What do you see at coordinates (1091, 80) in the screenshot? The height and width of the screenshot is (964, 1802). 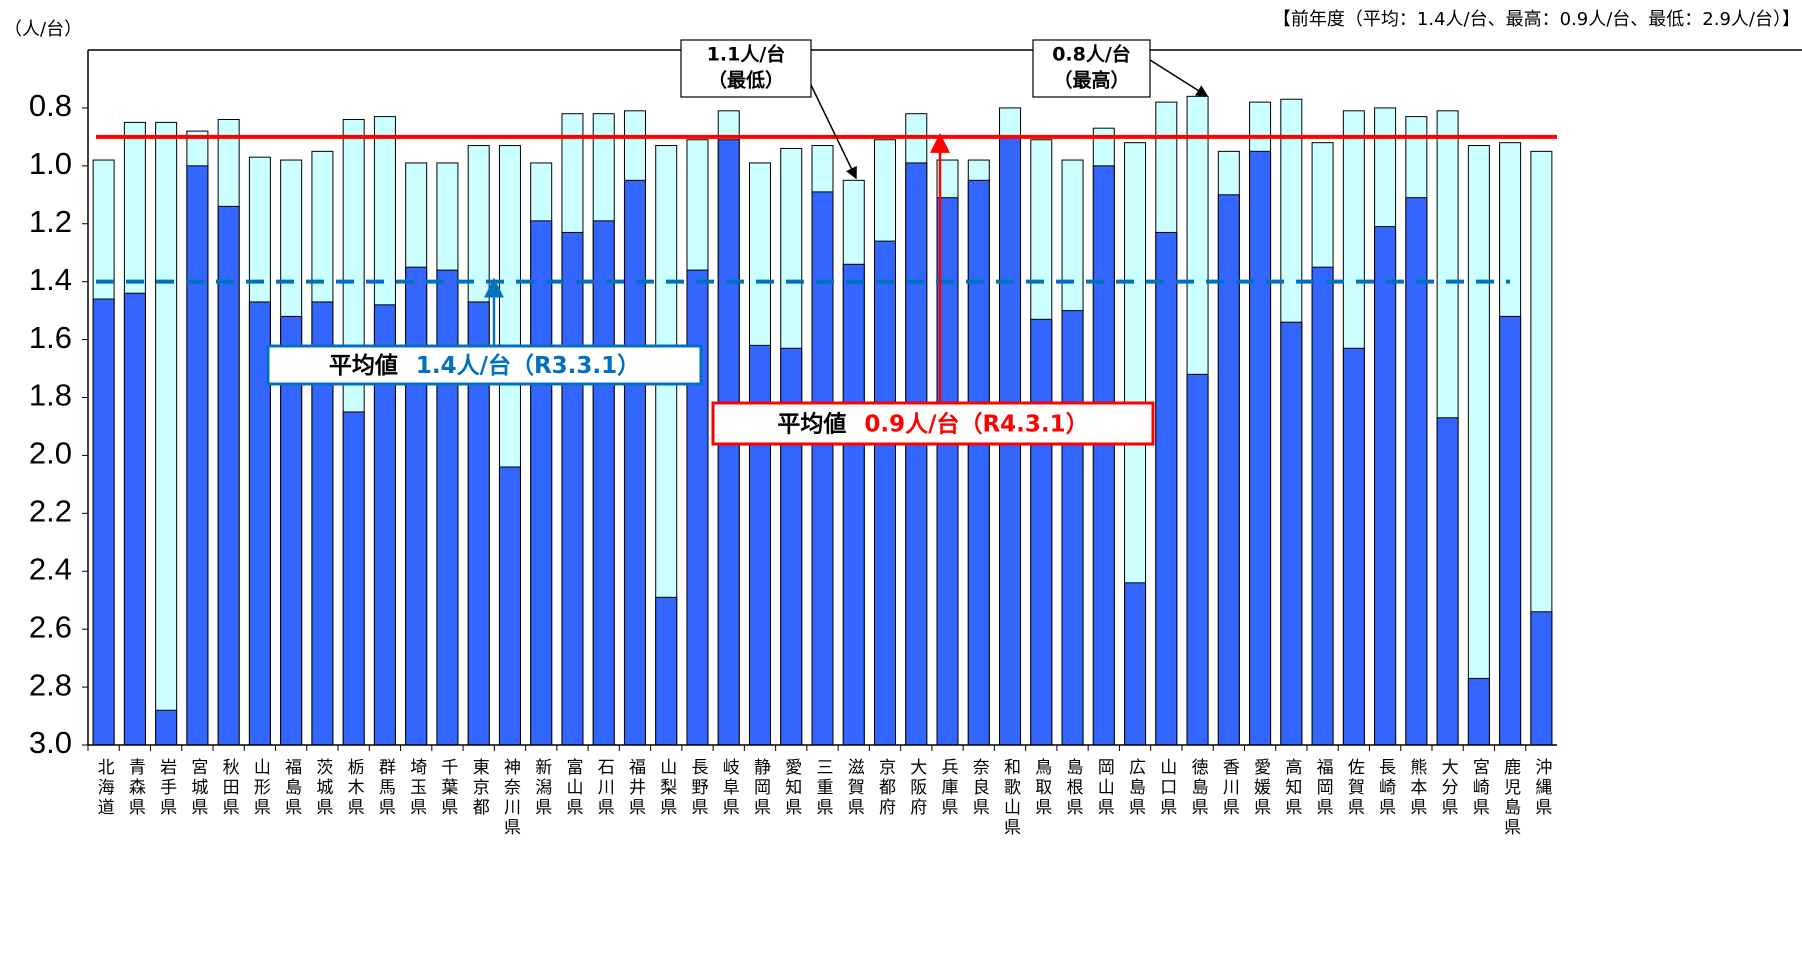 I see `annotation-text: （最高）` at bounding box center [1091, 80].